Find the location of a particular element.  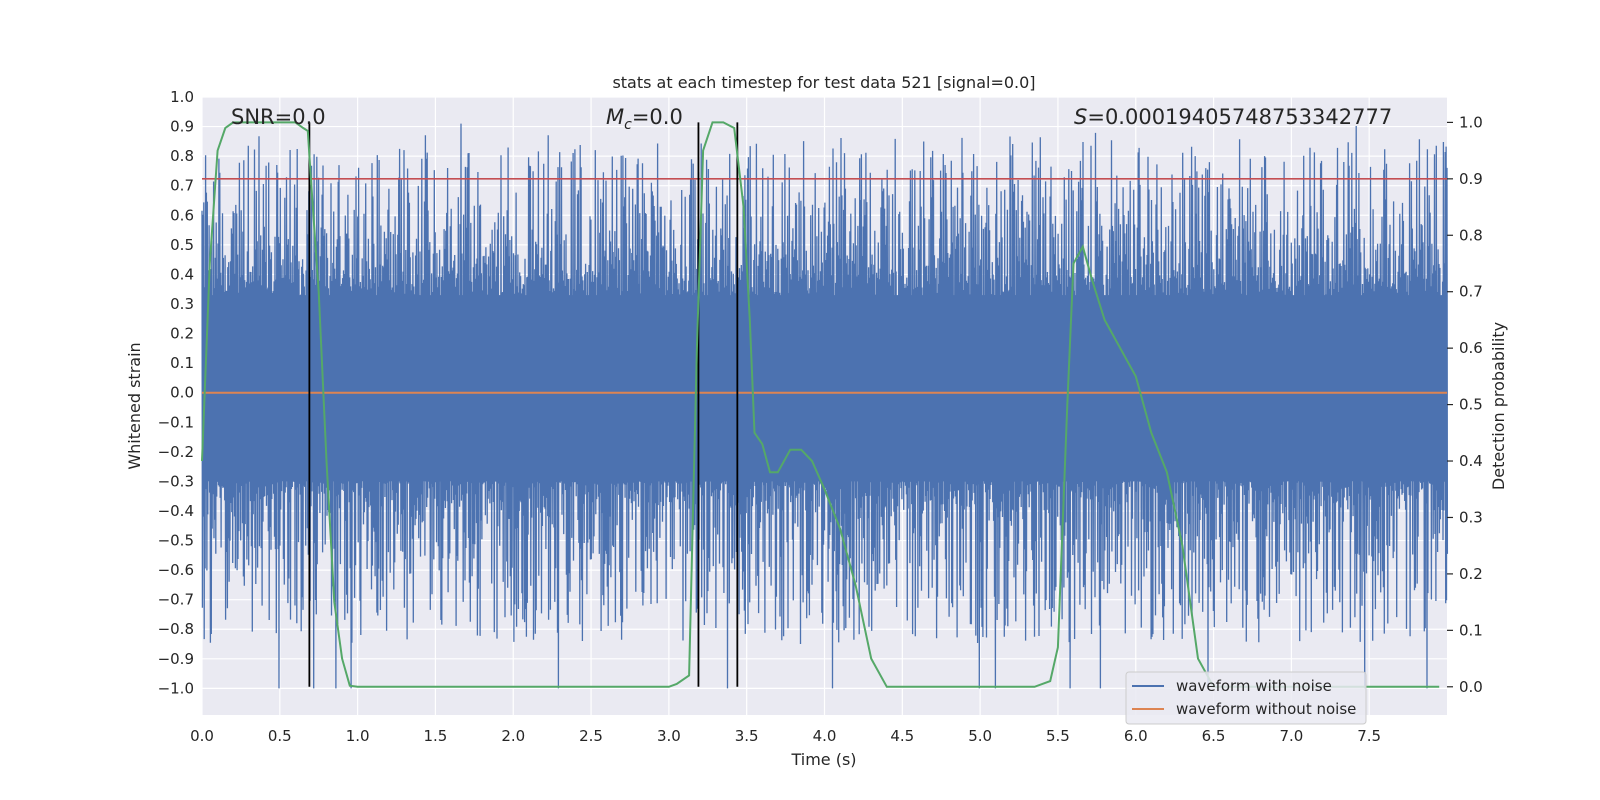

y-tick-label: −1.0 is located at coordinates (176, 688).